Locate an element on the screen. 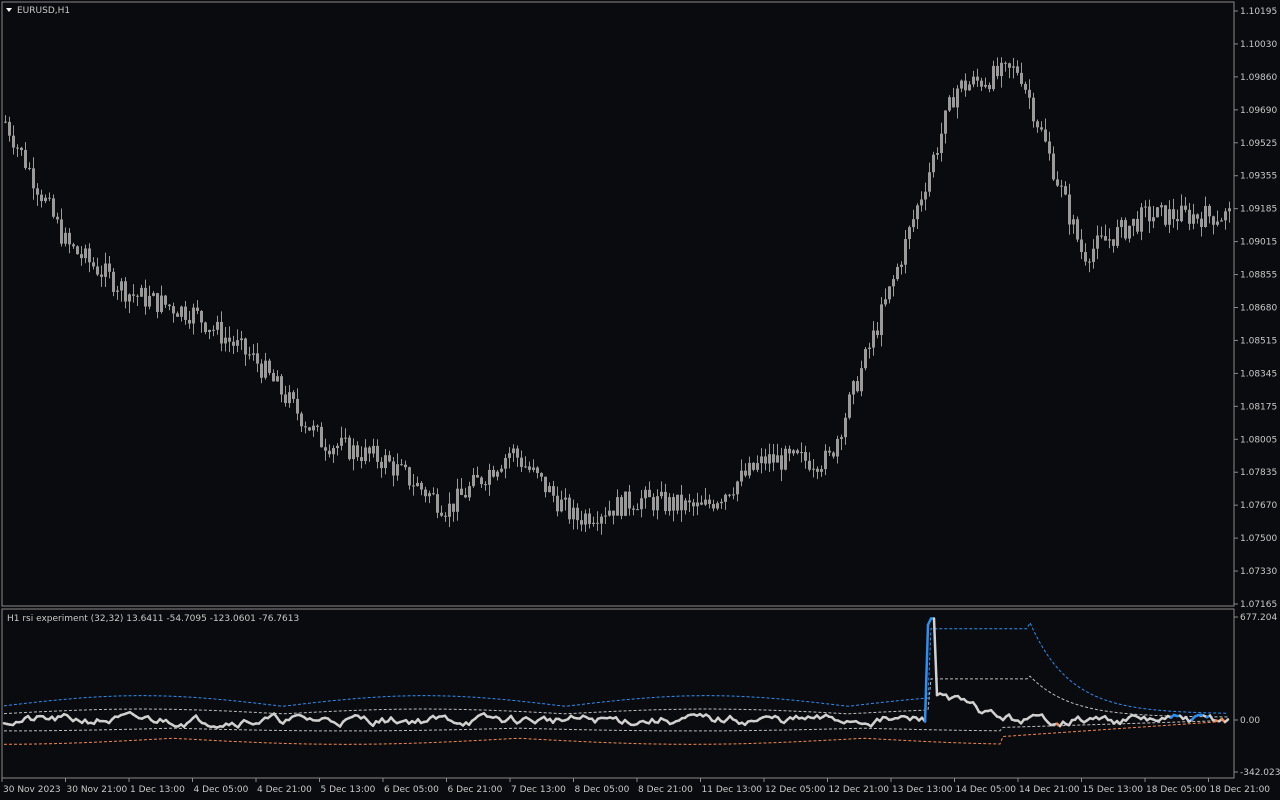 The width and height of the screenshot is (1280, 800). lower-band-line is located at coordinates (616, 732).